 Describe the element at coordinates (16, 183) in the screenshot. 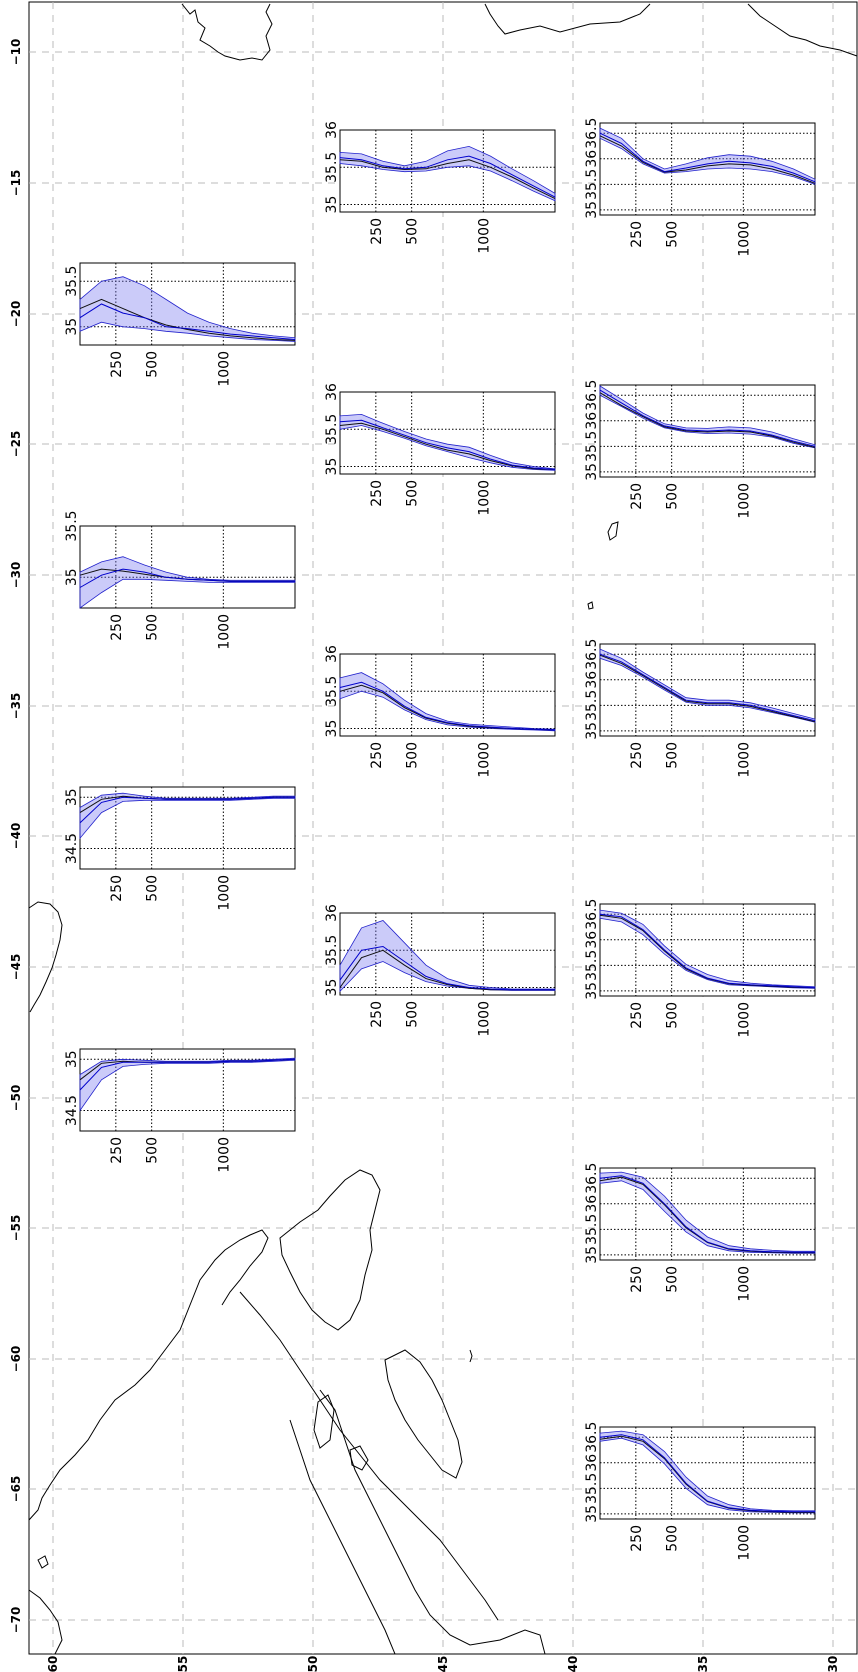

I see `lon-label: −15` at that location.